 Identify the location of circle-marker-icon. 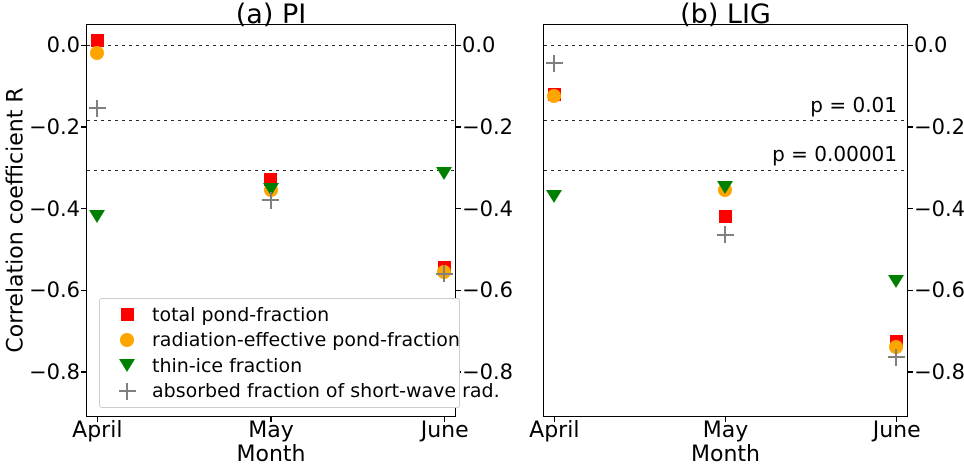
(127, 340).